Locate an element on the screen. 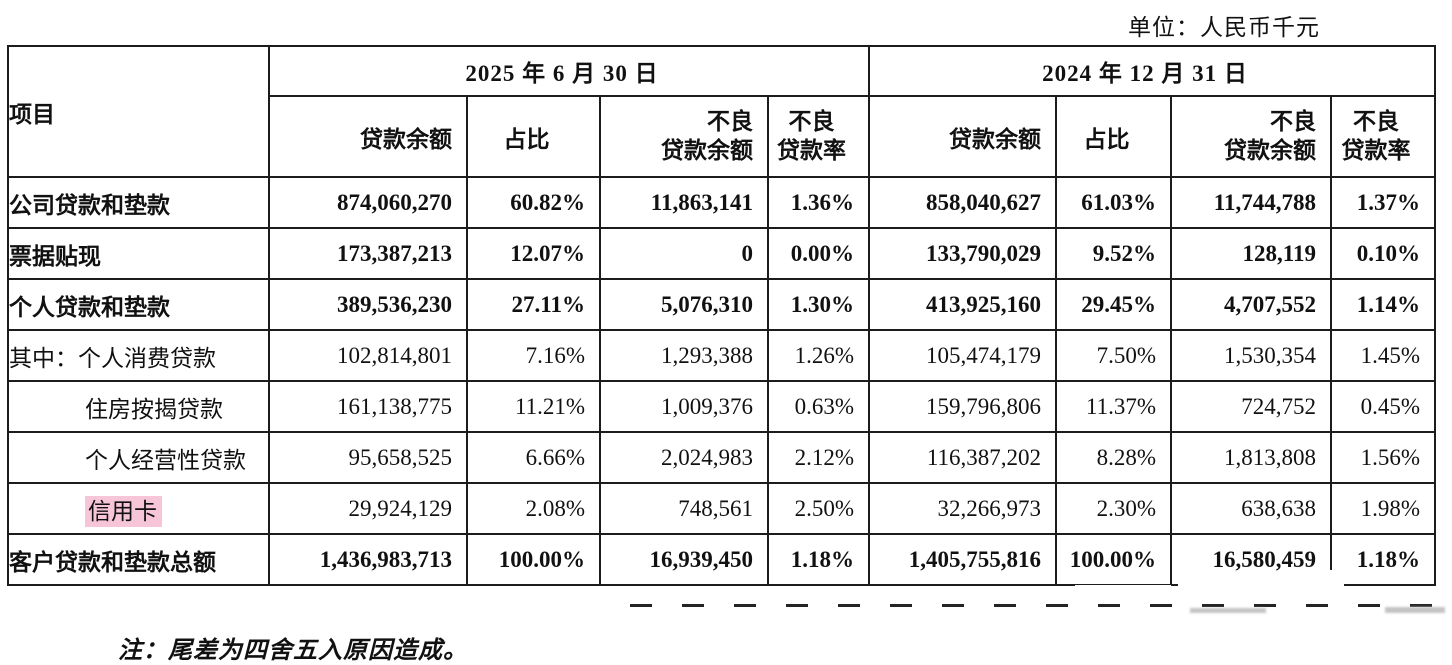  row-label: 公司贷款和垫款 is located at coordinates (138, 202).